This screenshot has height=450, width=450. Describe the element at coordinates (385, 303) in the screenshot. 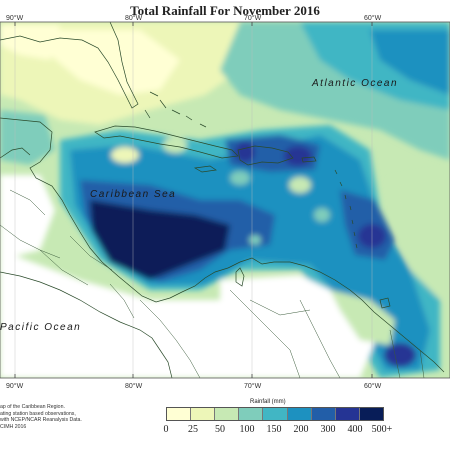

I see `trinidad-coast` at that location.